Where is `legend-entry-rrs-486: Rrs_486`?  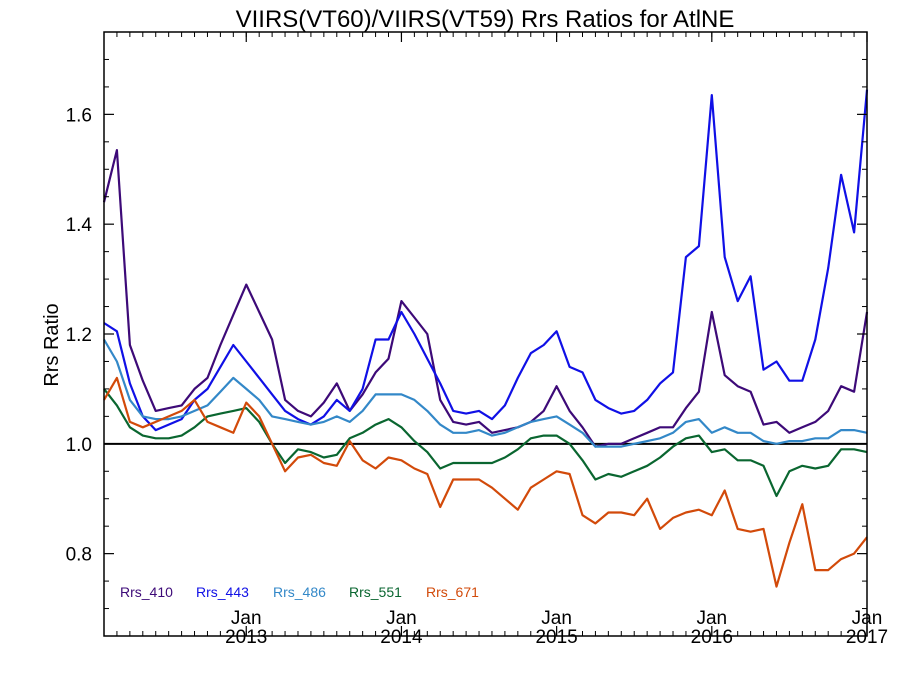
legend-entry-rrs-486: Rrs_486 is located at coordinates (299, 592).